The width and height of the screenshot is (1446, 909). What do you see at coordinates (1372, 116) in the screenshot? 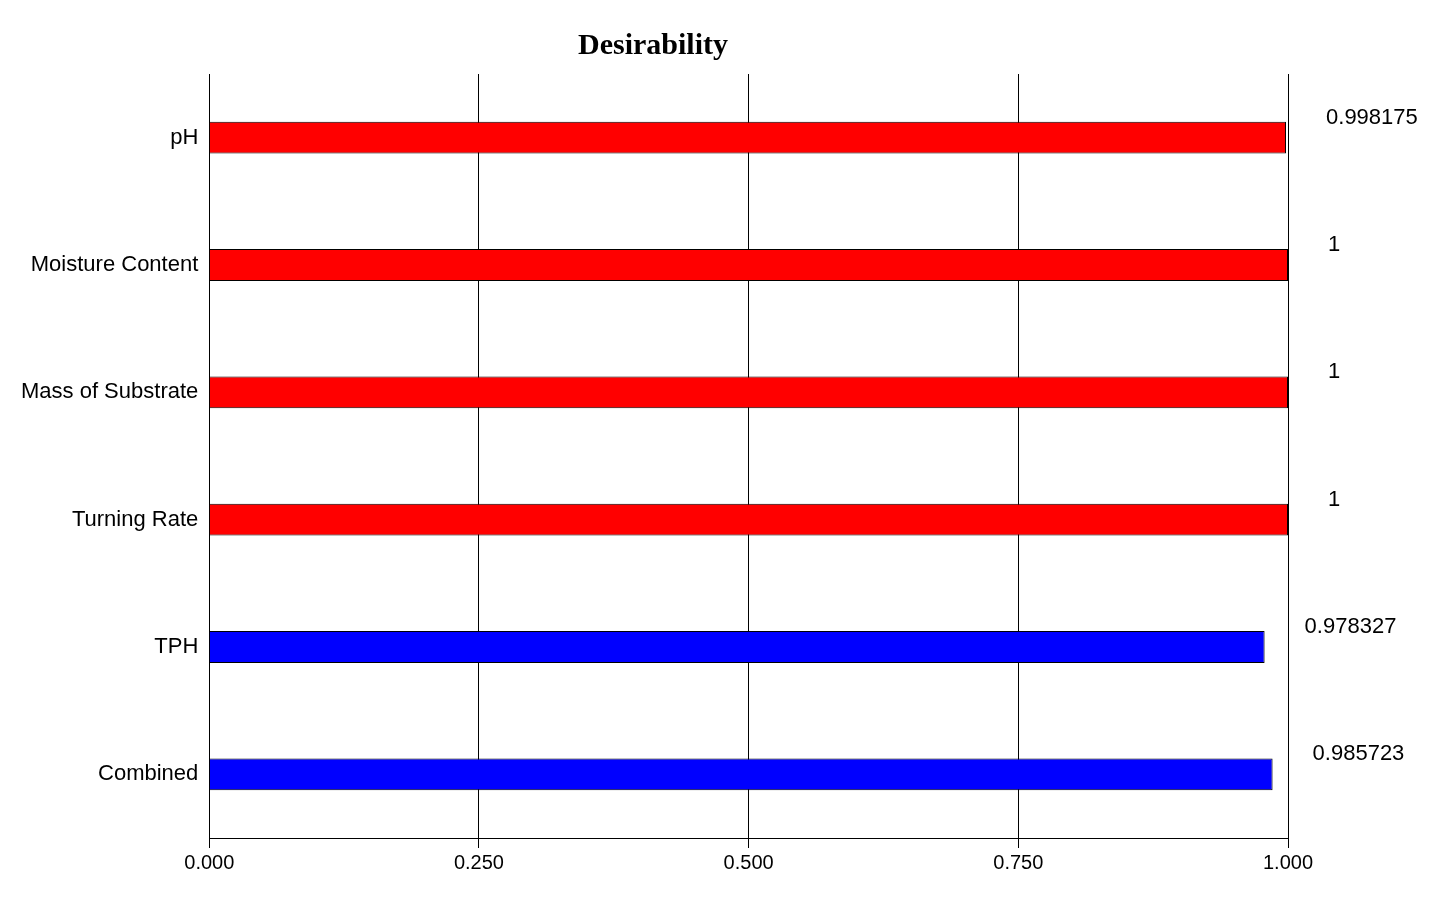
I see `data-label: 0.998175` at bounding box center [1372, 116].